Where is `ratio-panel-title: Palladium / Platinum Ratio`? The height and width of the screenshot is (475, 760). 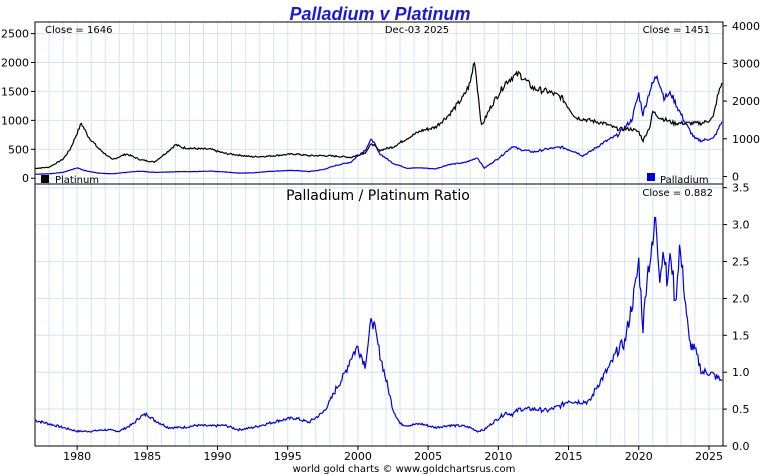
ratio-panel-title: Palladium / Platinum Ratio is located at coordinates (378, 196).